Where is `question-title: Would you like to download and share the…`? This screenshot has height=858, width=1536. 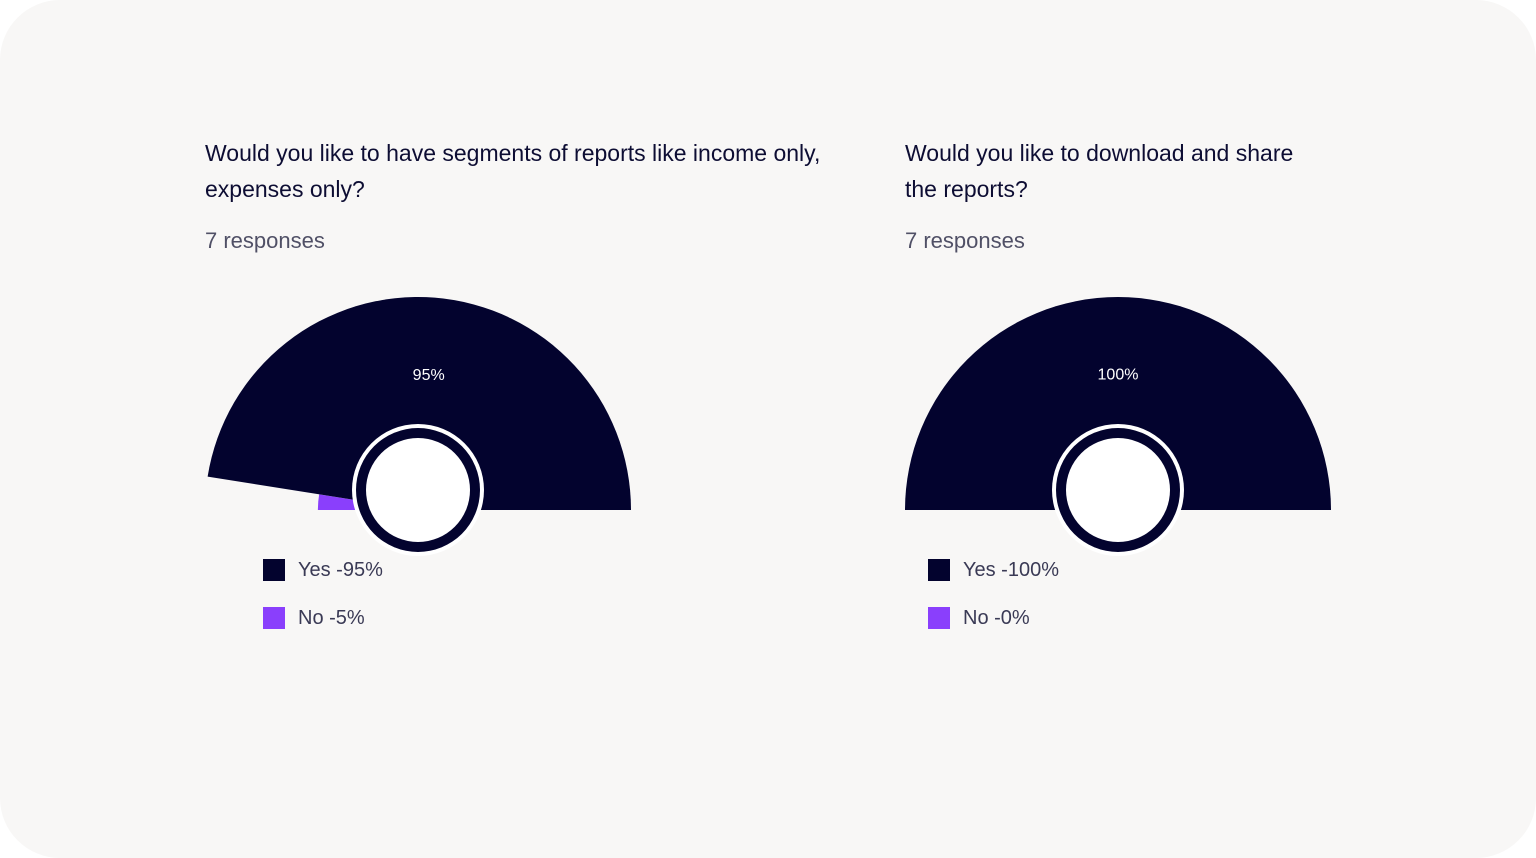 question-title: Would you like to download and share the… is located at coordinates (1099, 171).